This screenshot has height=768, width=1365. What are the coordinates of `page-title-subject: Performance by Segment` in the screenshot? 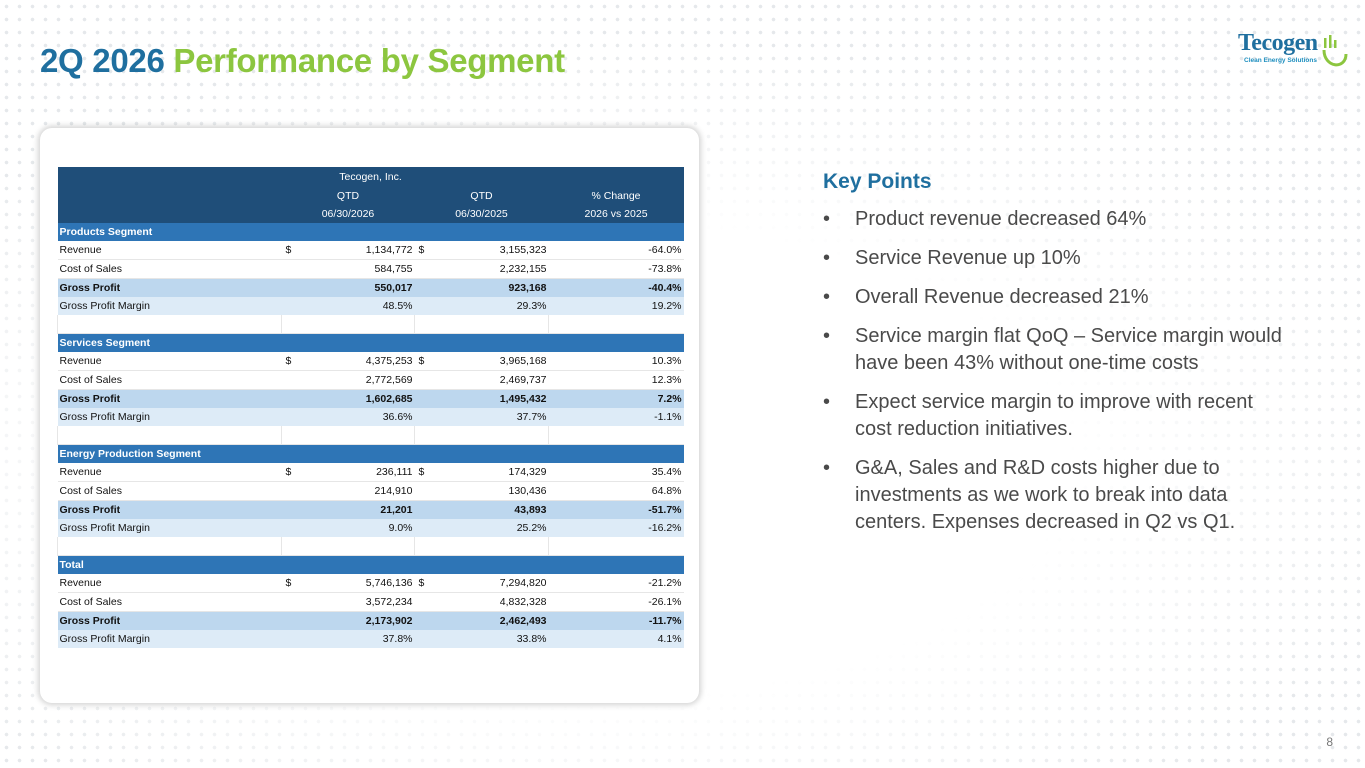 It's located at (369, 60).